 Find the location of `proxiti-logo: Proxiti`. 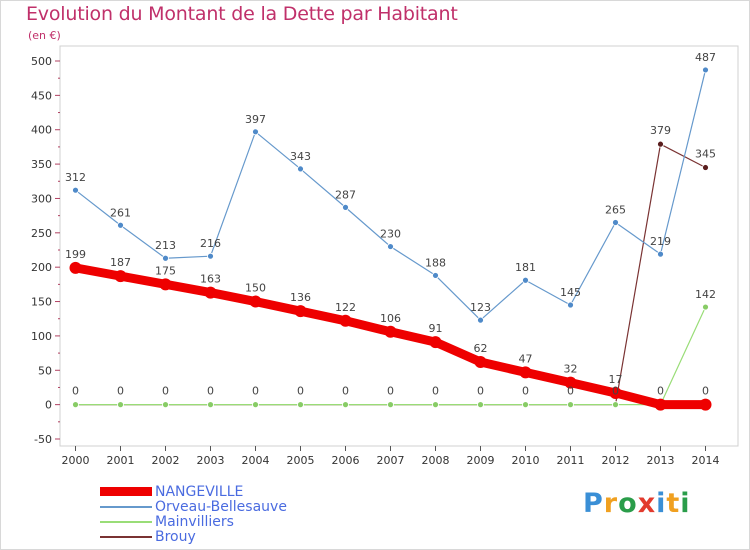

proxiti-logo: Proxiti is located at coordinates (637, 503).